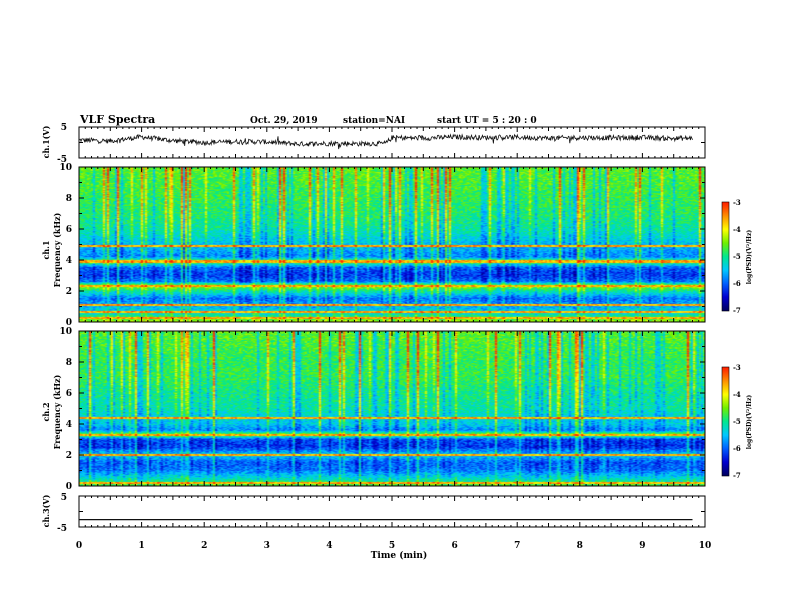 The image size is (792, 612). Describe the element at coordinates (64, 128) in the screenshot. I see `ch1-ytick-top: 5` at that location.